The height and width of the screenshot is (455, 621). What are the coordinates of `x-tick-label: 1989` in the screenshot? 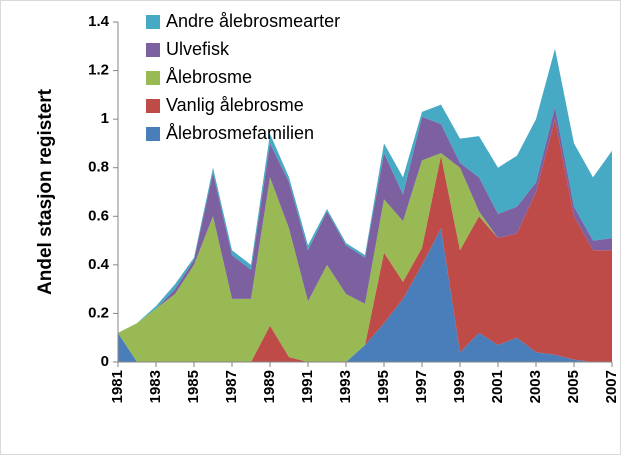 It's located at (269, 386).